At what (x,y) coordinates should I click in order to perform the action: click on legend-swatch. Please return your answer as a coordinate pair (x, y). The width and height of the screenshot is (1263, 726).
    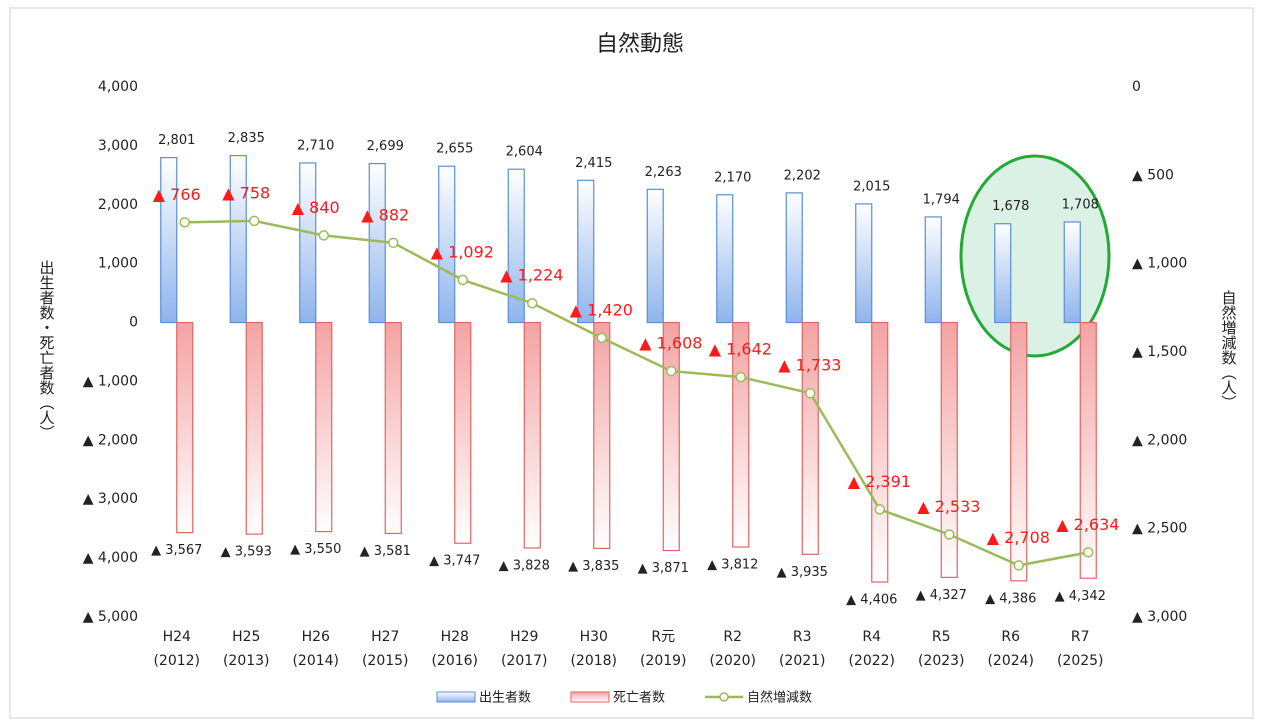
    Looking at the image, I should click on (456, 697).